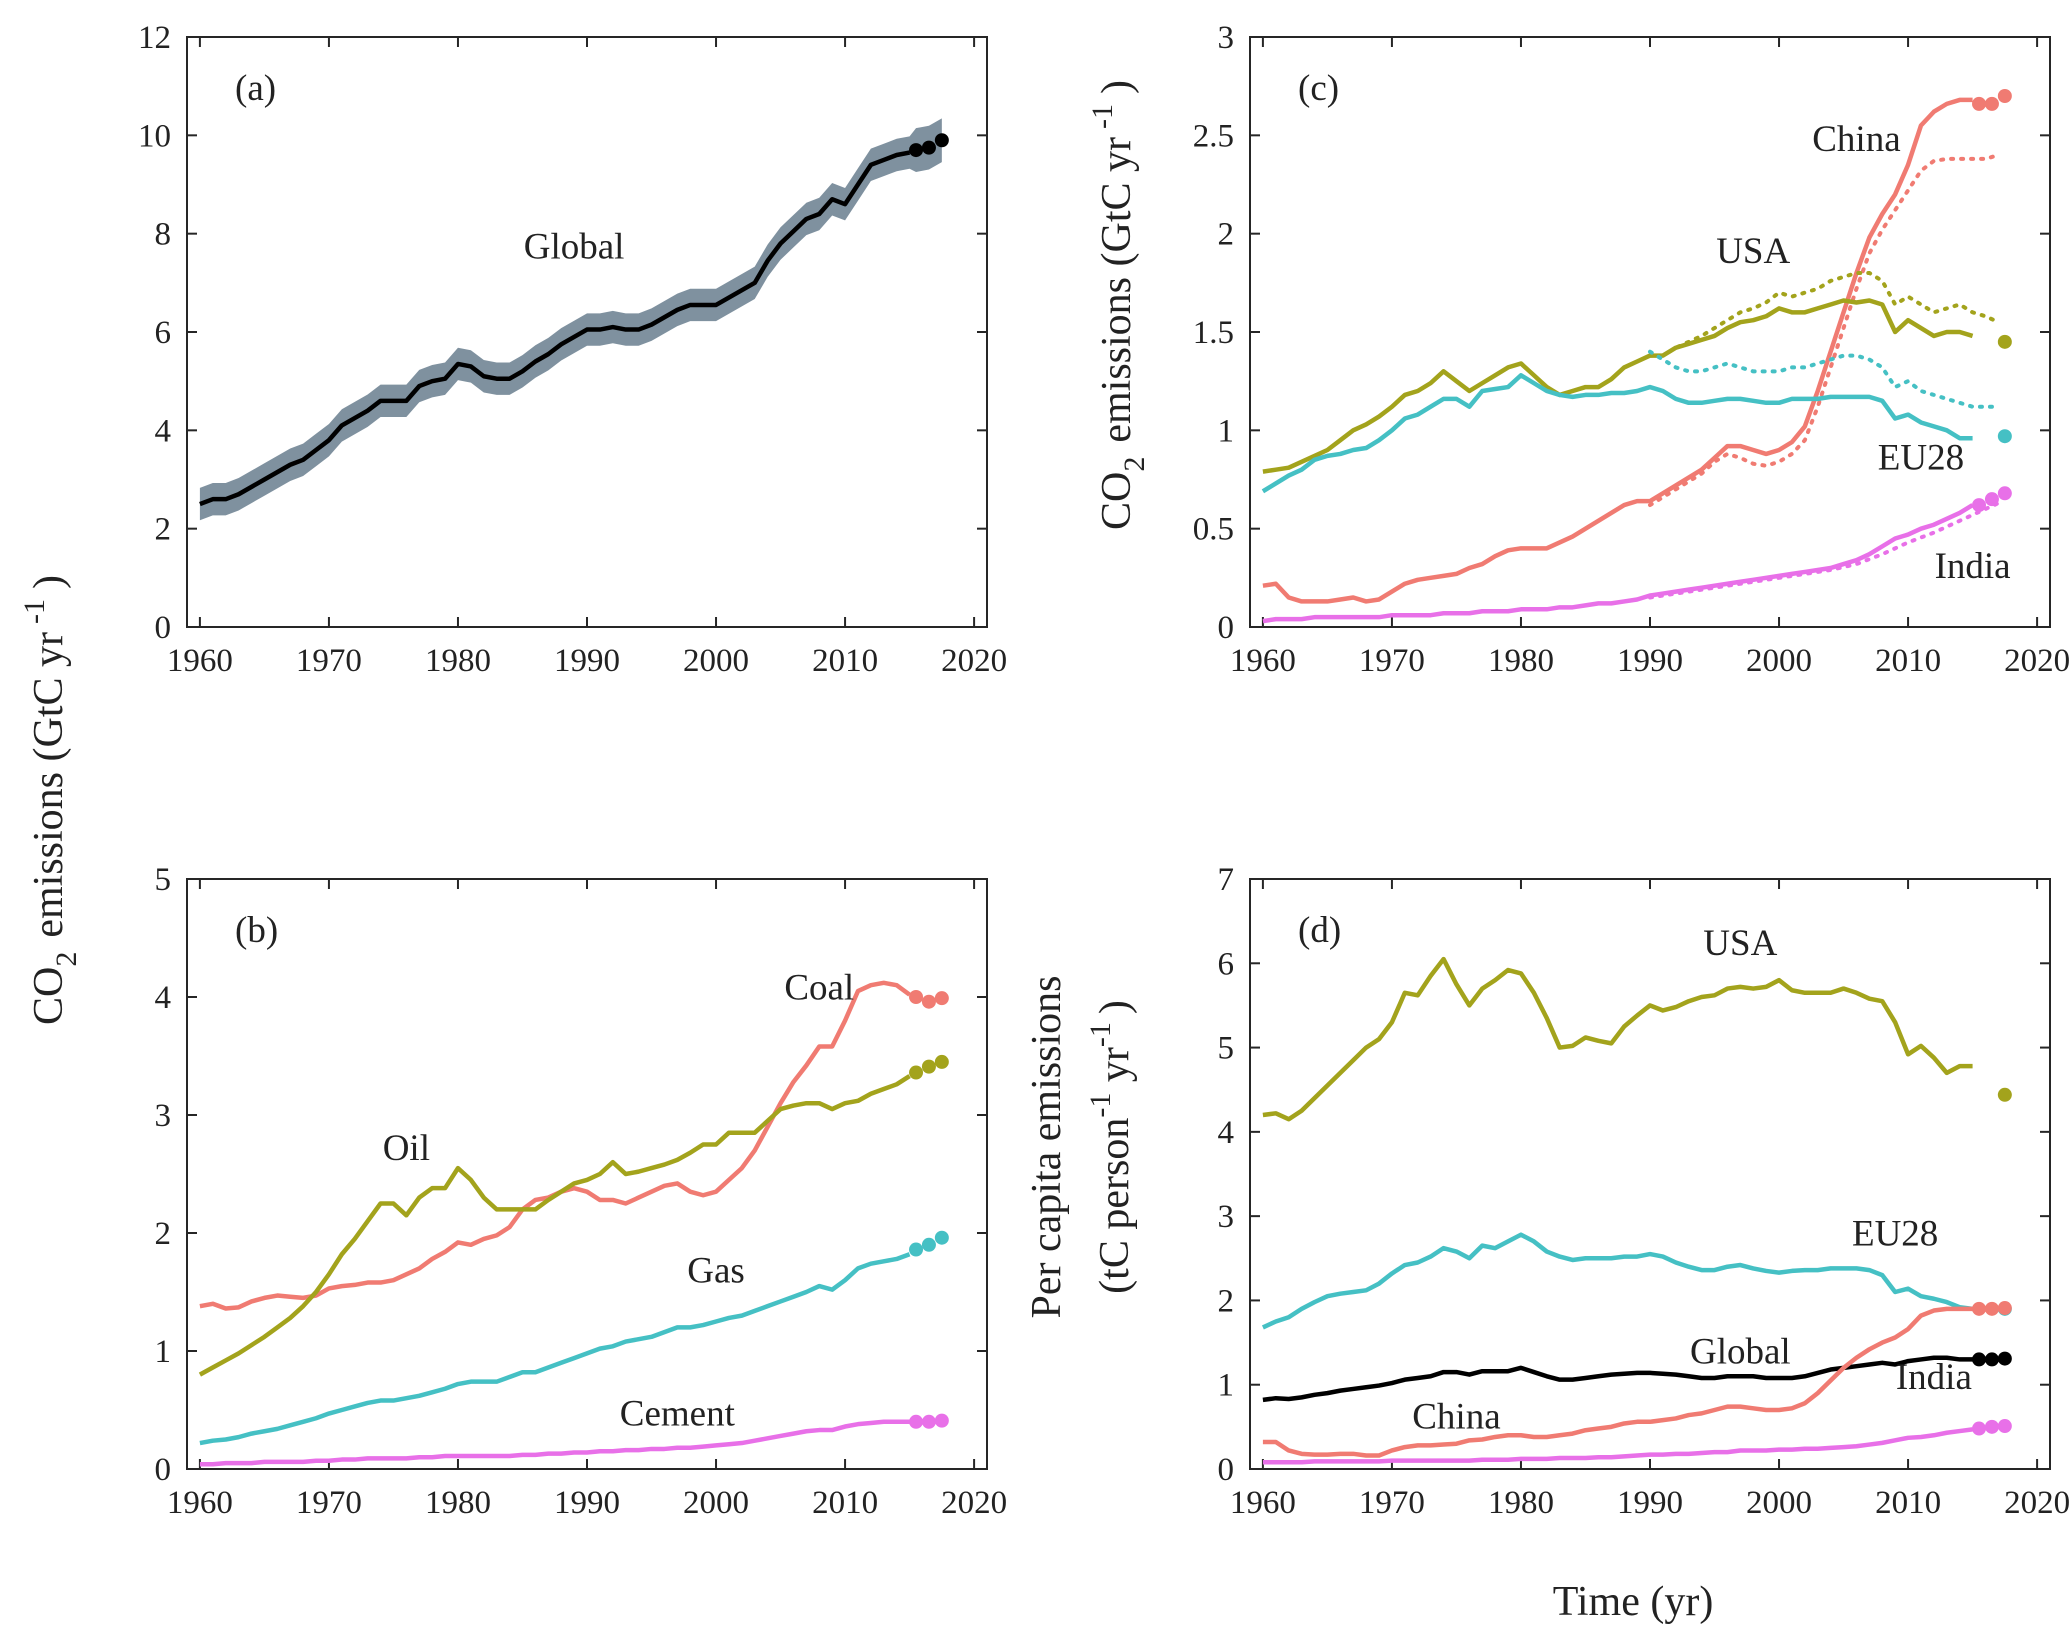 The width and height of the screenshot is (2069, 1644). Describe the element at coordinates (1213, 530) in the screenshot. I see `chart-c-ytick-label-1: 0.5` at that location.